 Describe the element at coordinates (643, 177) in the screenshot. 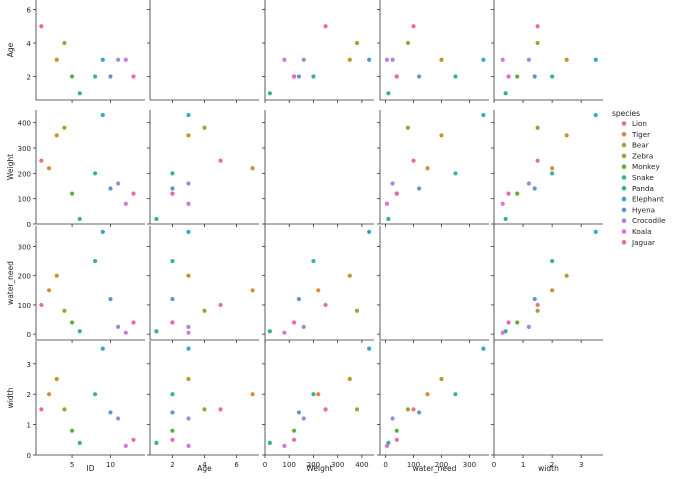

I see `legend-label: Snake` at that location.